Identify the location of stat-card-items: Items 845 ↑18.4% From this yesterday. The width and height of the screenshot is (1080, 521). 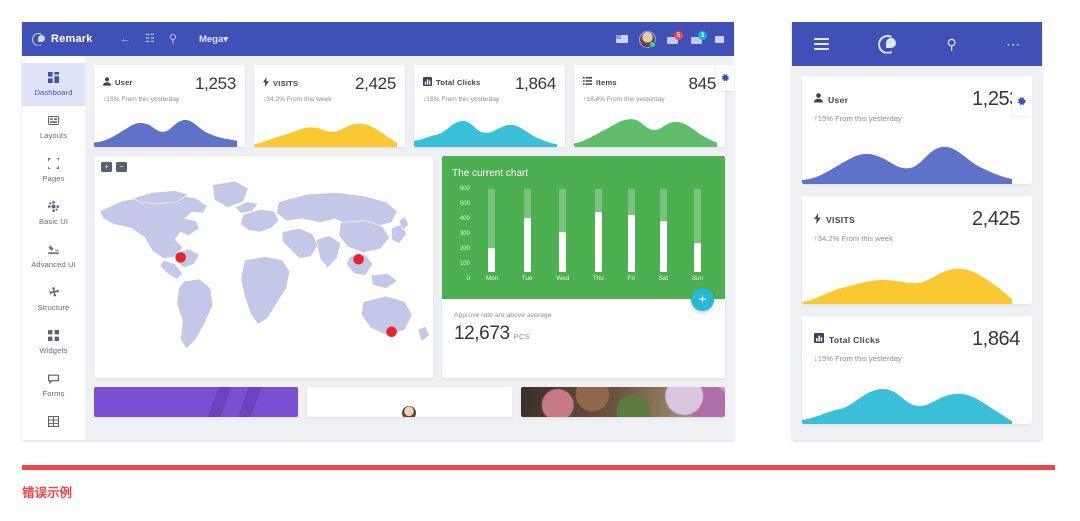
(649, 106).